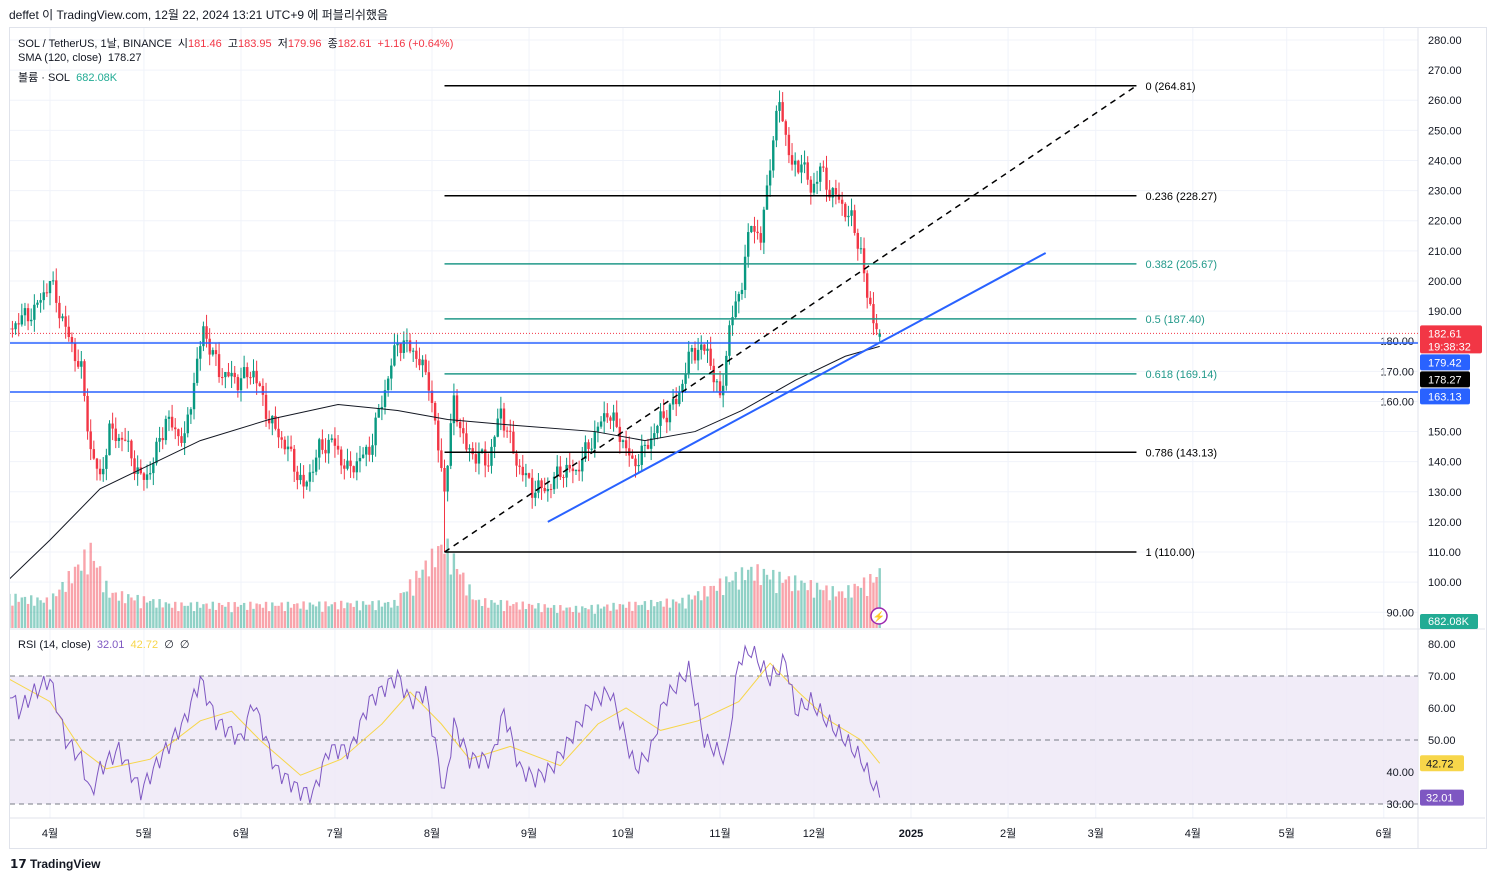 The height and width of the screenshot is (883, 1495). I want to click on rsi-line, so click(445, 724).